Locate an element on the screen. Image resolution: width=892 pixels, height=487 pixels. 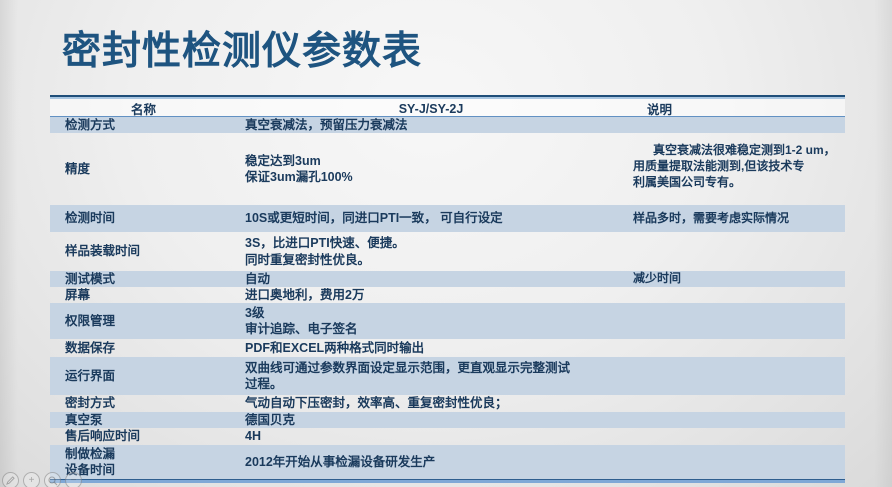
row-label: 数据保存 is located at coordinates (90, 347).